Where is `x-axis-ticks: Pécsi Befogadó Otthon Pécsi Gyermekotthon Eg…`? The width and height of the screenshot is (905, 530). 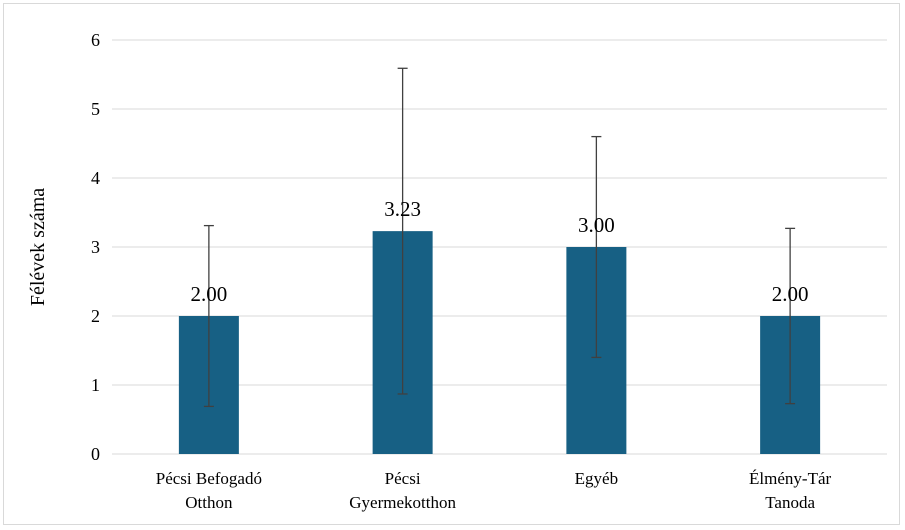
x-axis-ticks: Pécsi Befogadó Otthon Pécsi Gyermekotthon Eg… is located at coordinates (494, 490).